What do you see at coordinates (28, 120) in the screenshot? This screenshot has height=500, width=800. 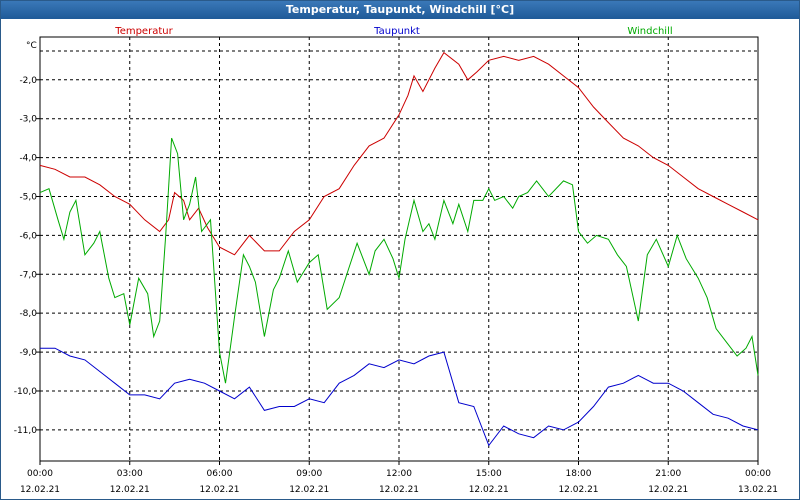 I see `y-tick-label: -3,0` at bounding box center [28, 120].